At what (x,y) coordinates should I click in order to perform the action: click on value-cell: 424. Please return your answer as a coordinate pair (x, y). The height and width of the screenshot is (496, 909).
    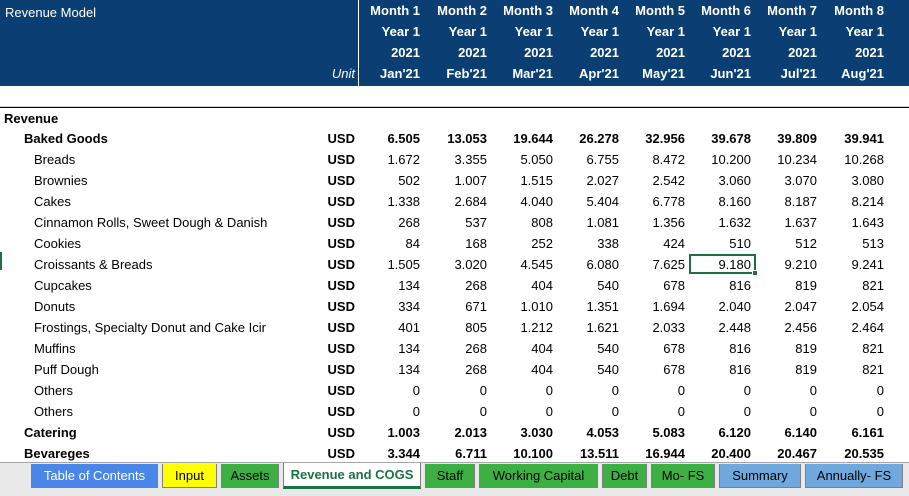
    Looking at the image, I should click on (674, 243).